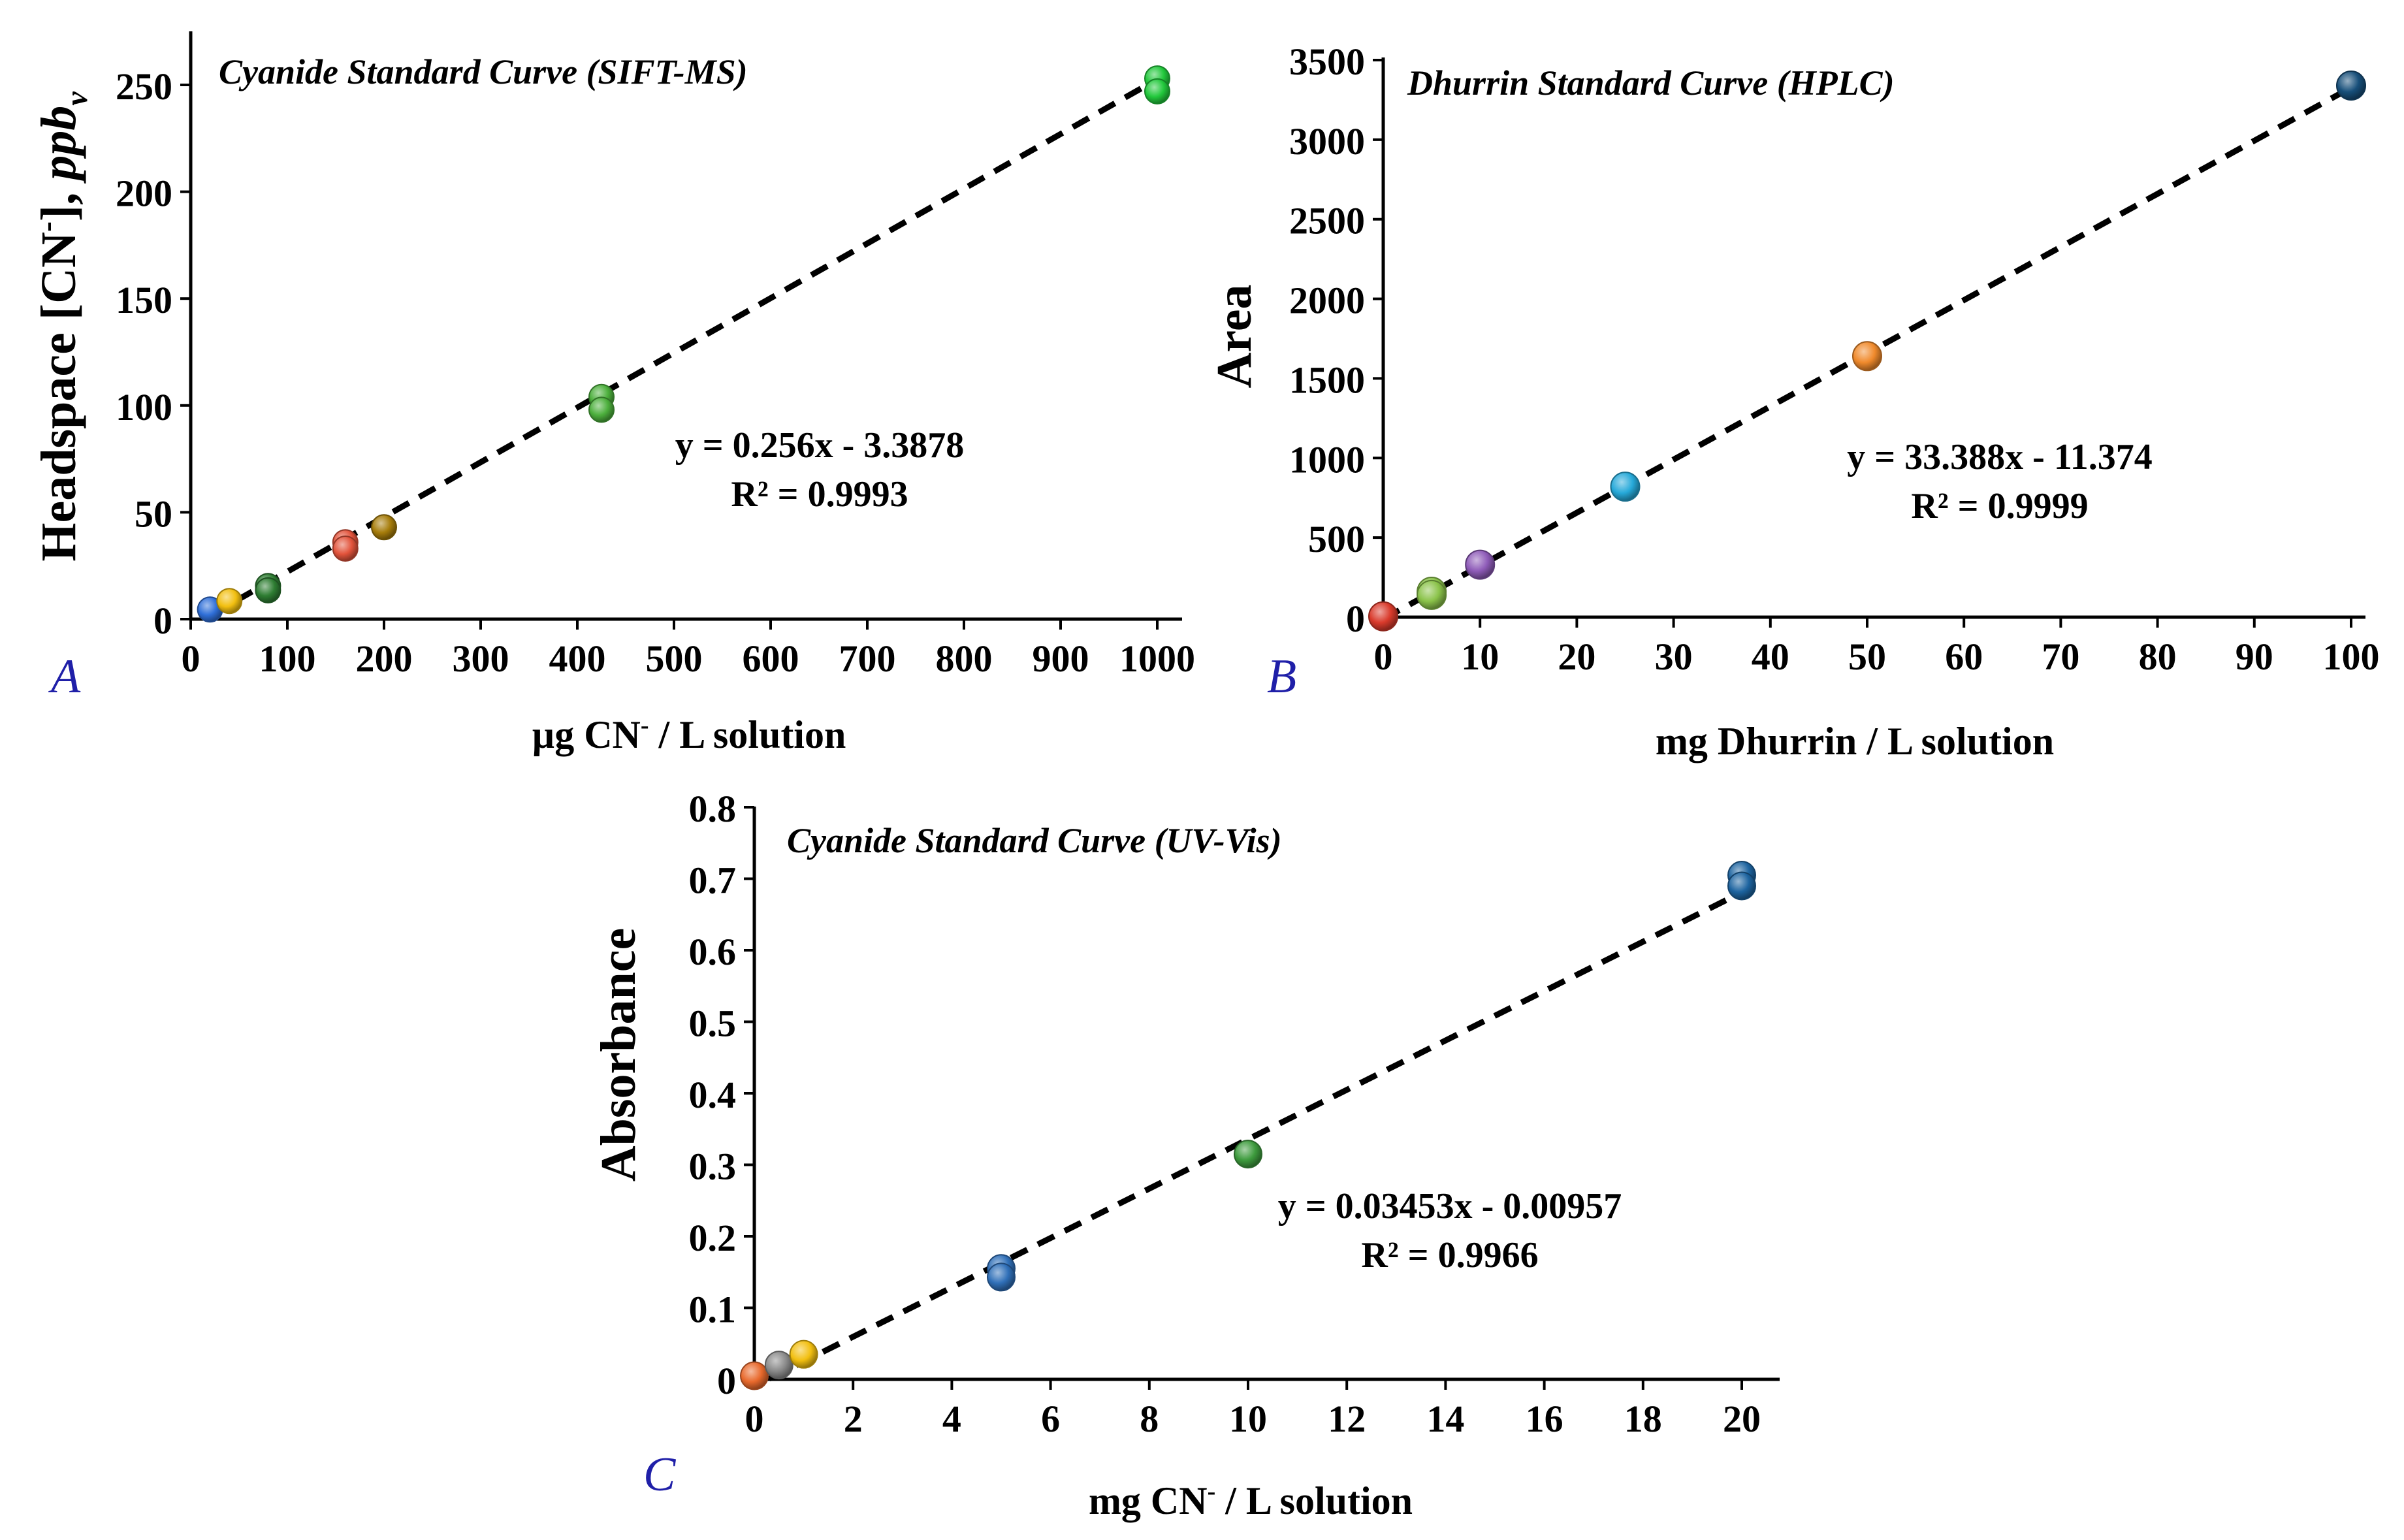 This screenshot has width=2404, height=1540. What do you see at coordinates (820, 494) in the screenshot?
I see `panel-a-r2: R² = 0.9993` at bounding box center [820, 494].